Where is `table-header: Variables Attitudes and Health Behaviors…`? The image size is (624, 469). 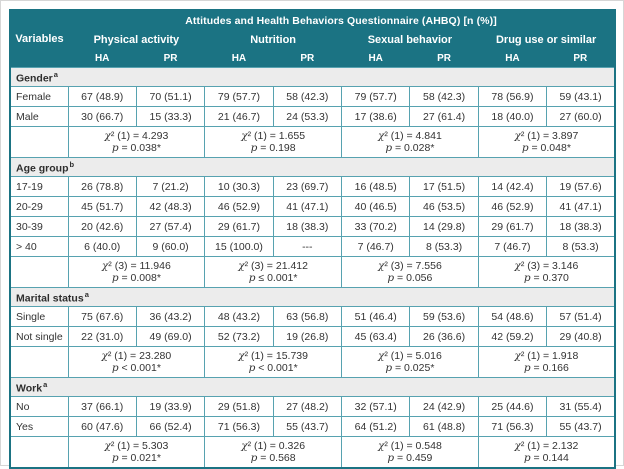
table-header: Variables Attitudes and Health Behaviors… is located at coordinates (312, 39).